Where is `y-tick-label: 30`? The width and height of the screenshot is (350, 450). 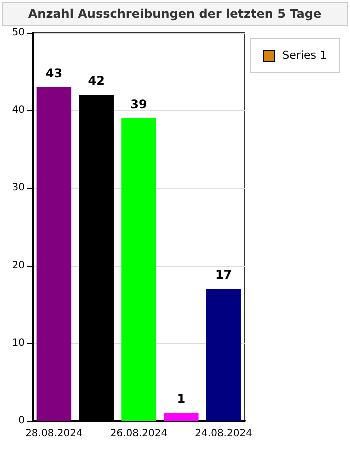
y-tick-label: 30 is located at coordinates (18, 188).